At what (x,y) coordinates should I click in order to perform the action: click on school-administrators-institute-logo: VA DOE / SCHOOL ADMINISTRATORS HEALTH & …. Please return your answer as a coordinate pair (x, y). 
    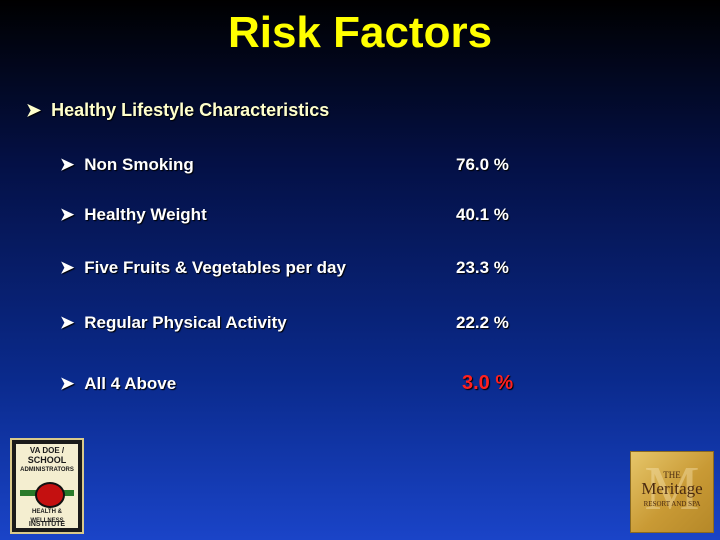
    Looking at the image, I should click on (47, 486).